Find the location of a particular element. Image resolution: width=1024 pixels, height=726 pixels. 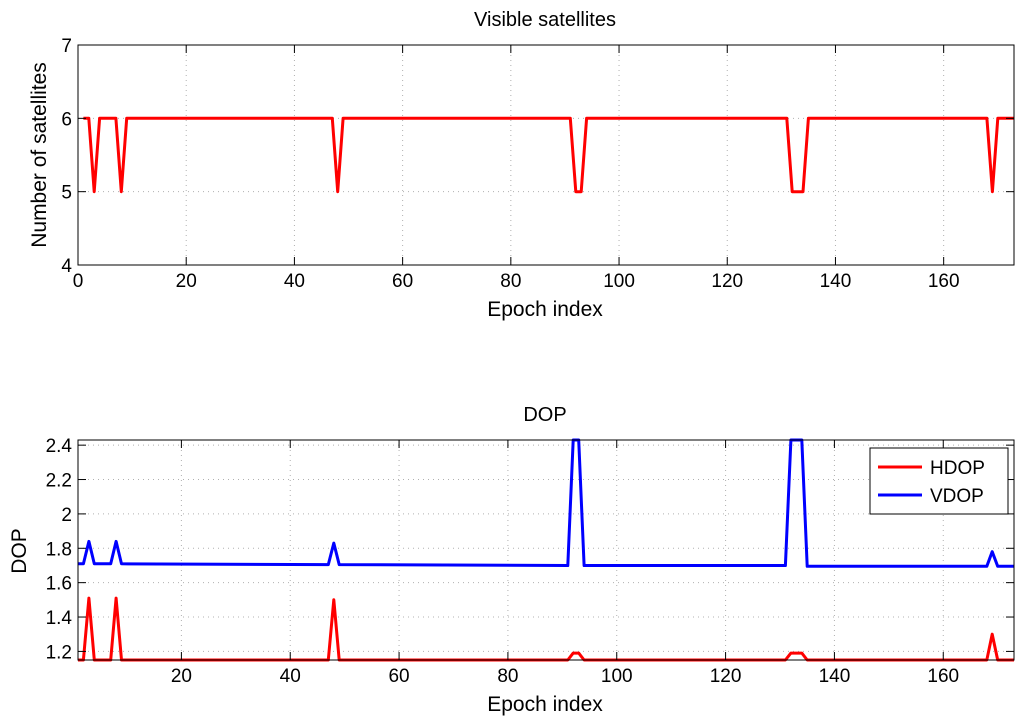

y-tick-label: 5 is located at coordinates (66, 193).